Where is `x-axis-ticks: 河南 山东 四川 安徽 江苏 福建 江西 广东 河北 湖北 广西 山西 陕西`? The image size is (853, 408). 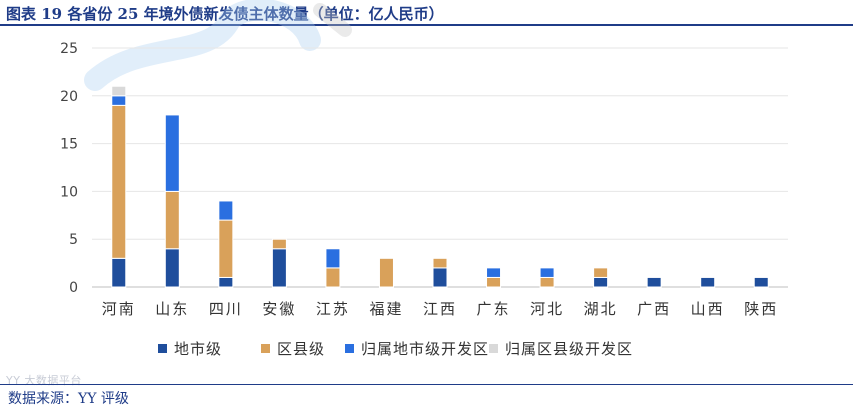
x-axis-ticks: 河南 山东 四川 安徽 江苏 福建 江西 广东 河北 湖北 广西 山西 陕西 is located at coordinates (440, 309).